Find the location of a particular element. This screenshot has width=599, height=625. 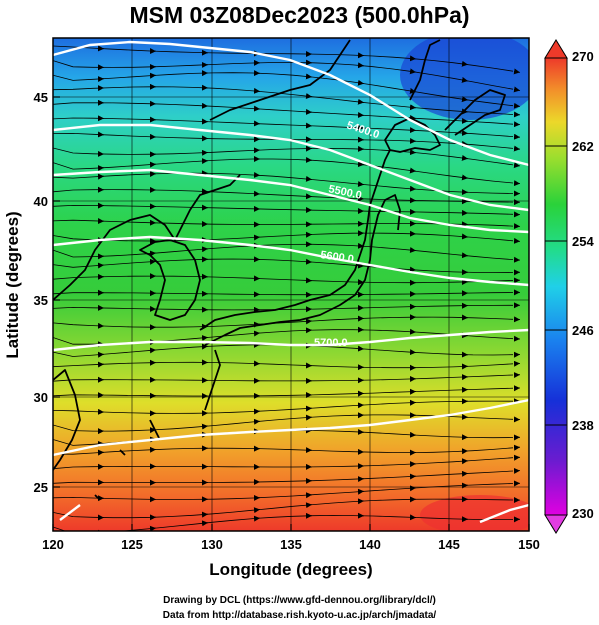

y-axis-label: Latitude (degrees) is located at coordinates (12, 284).